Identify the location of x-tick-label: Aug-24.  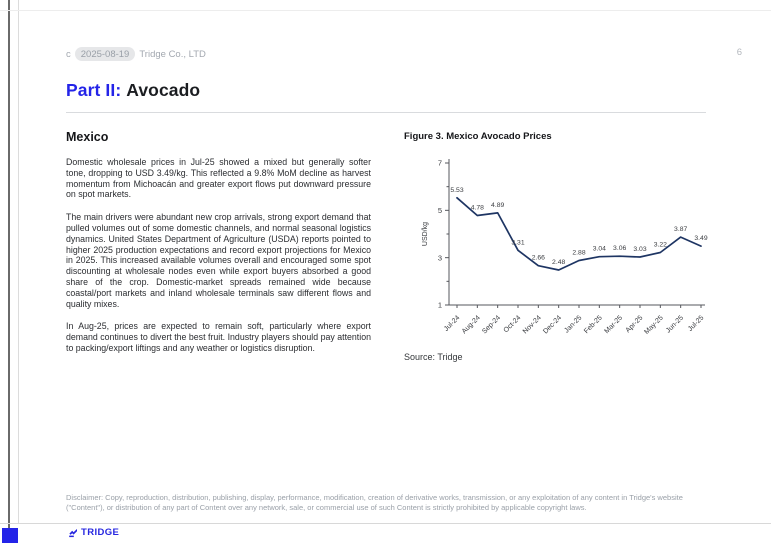
(471, 324).